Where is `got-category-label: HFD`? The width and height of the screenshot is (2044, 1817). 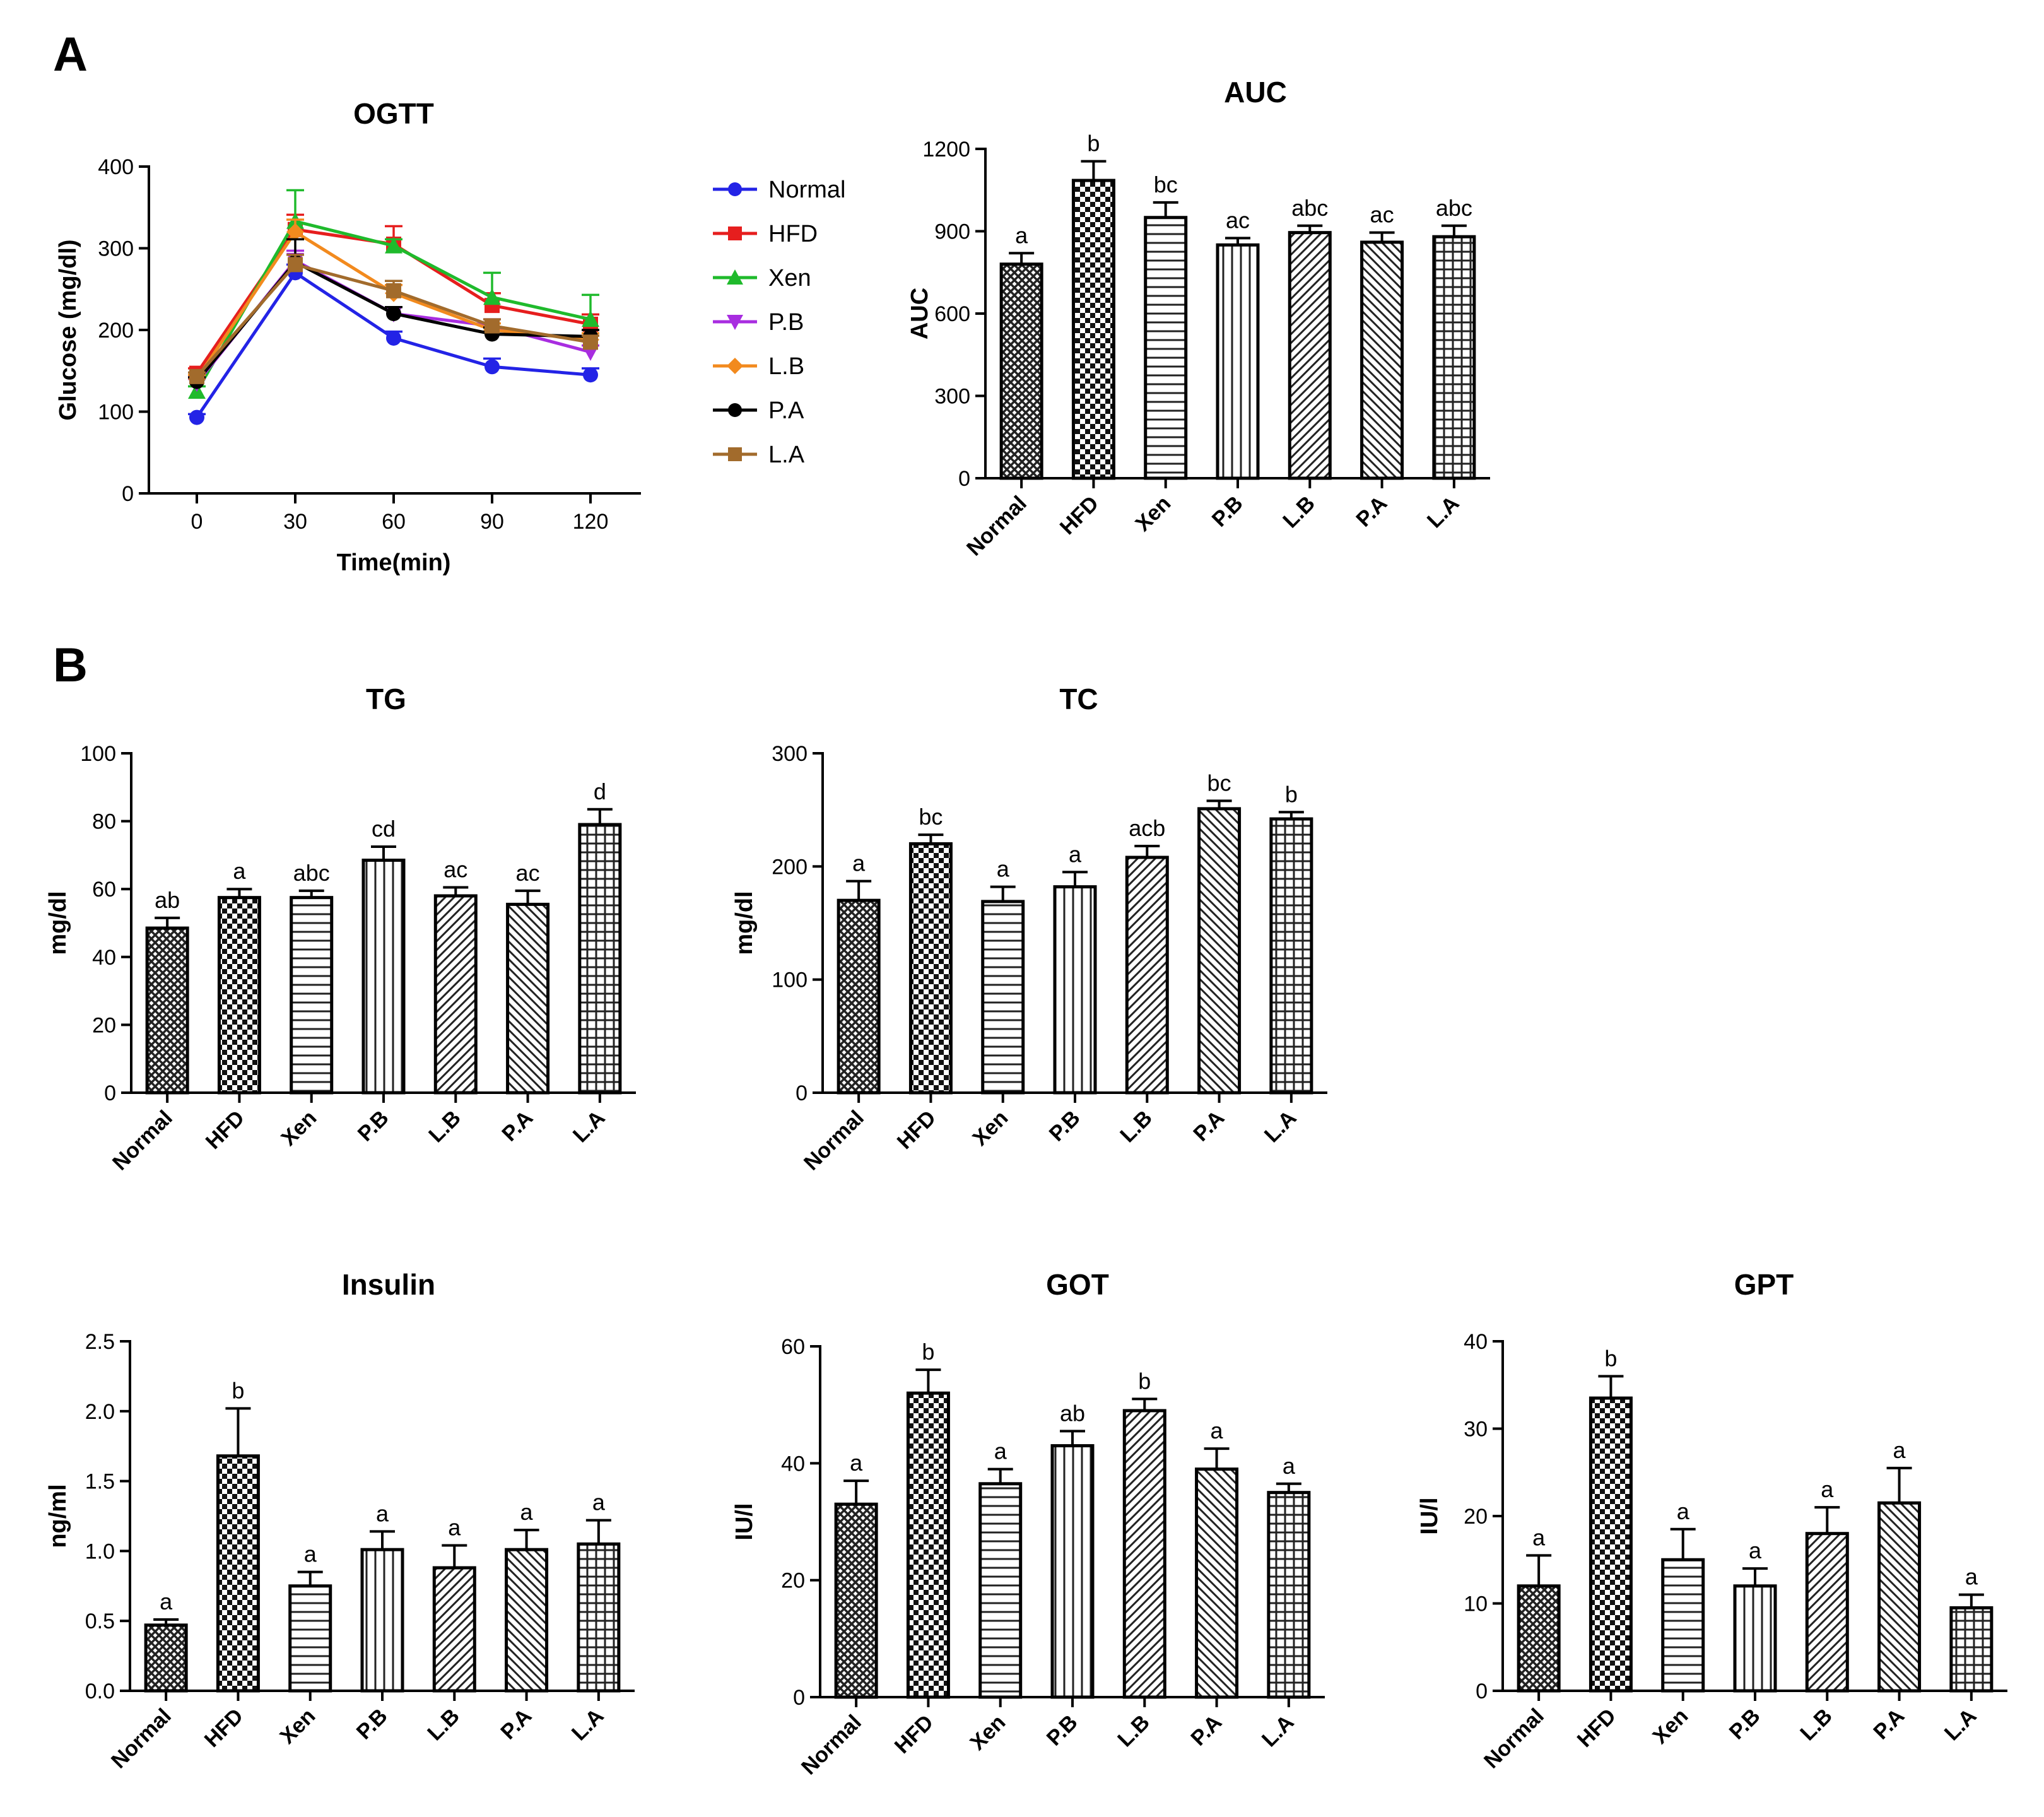 got-category-label: HFD is located at coordinates (914, 1734).